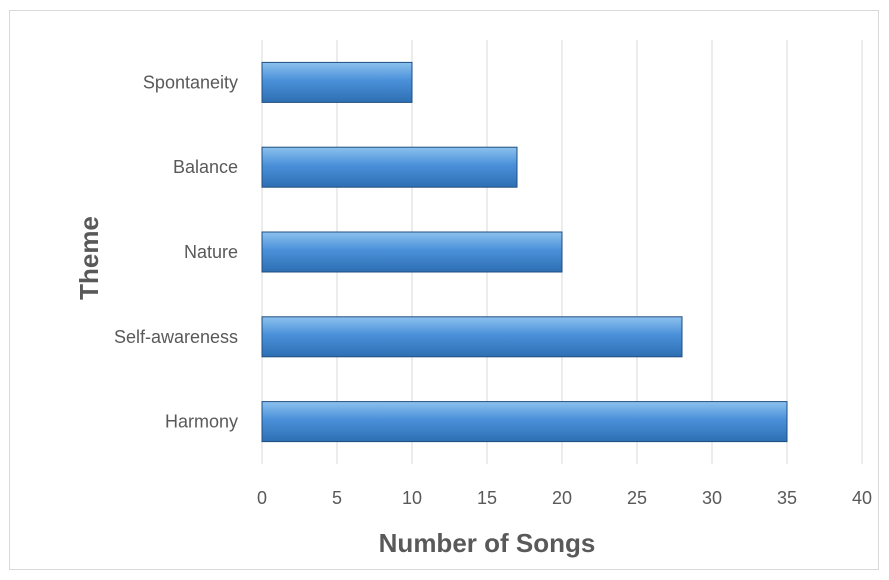 The height and width of the screenshot is (580, 889). What do you see at coordinates (412, 498) in the screenshot?
I see `x-tick-label: 10` at bounding box center [412, 498].